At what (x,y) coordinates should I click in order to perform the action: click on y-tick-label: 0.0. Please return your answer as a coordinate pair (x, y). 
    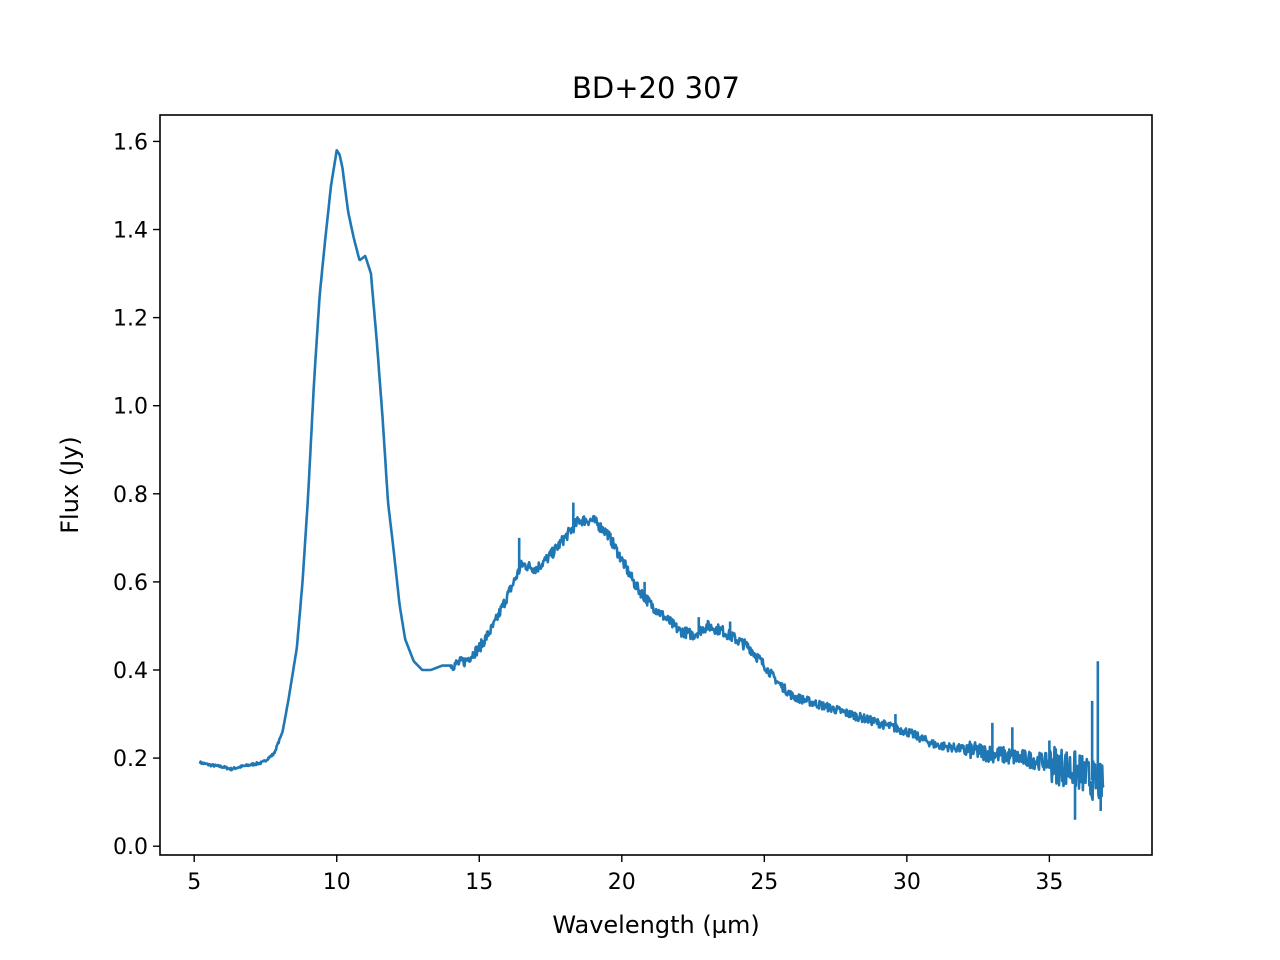
    Looking at the image, I should click on (130, 847).